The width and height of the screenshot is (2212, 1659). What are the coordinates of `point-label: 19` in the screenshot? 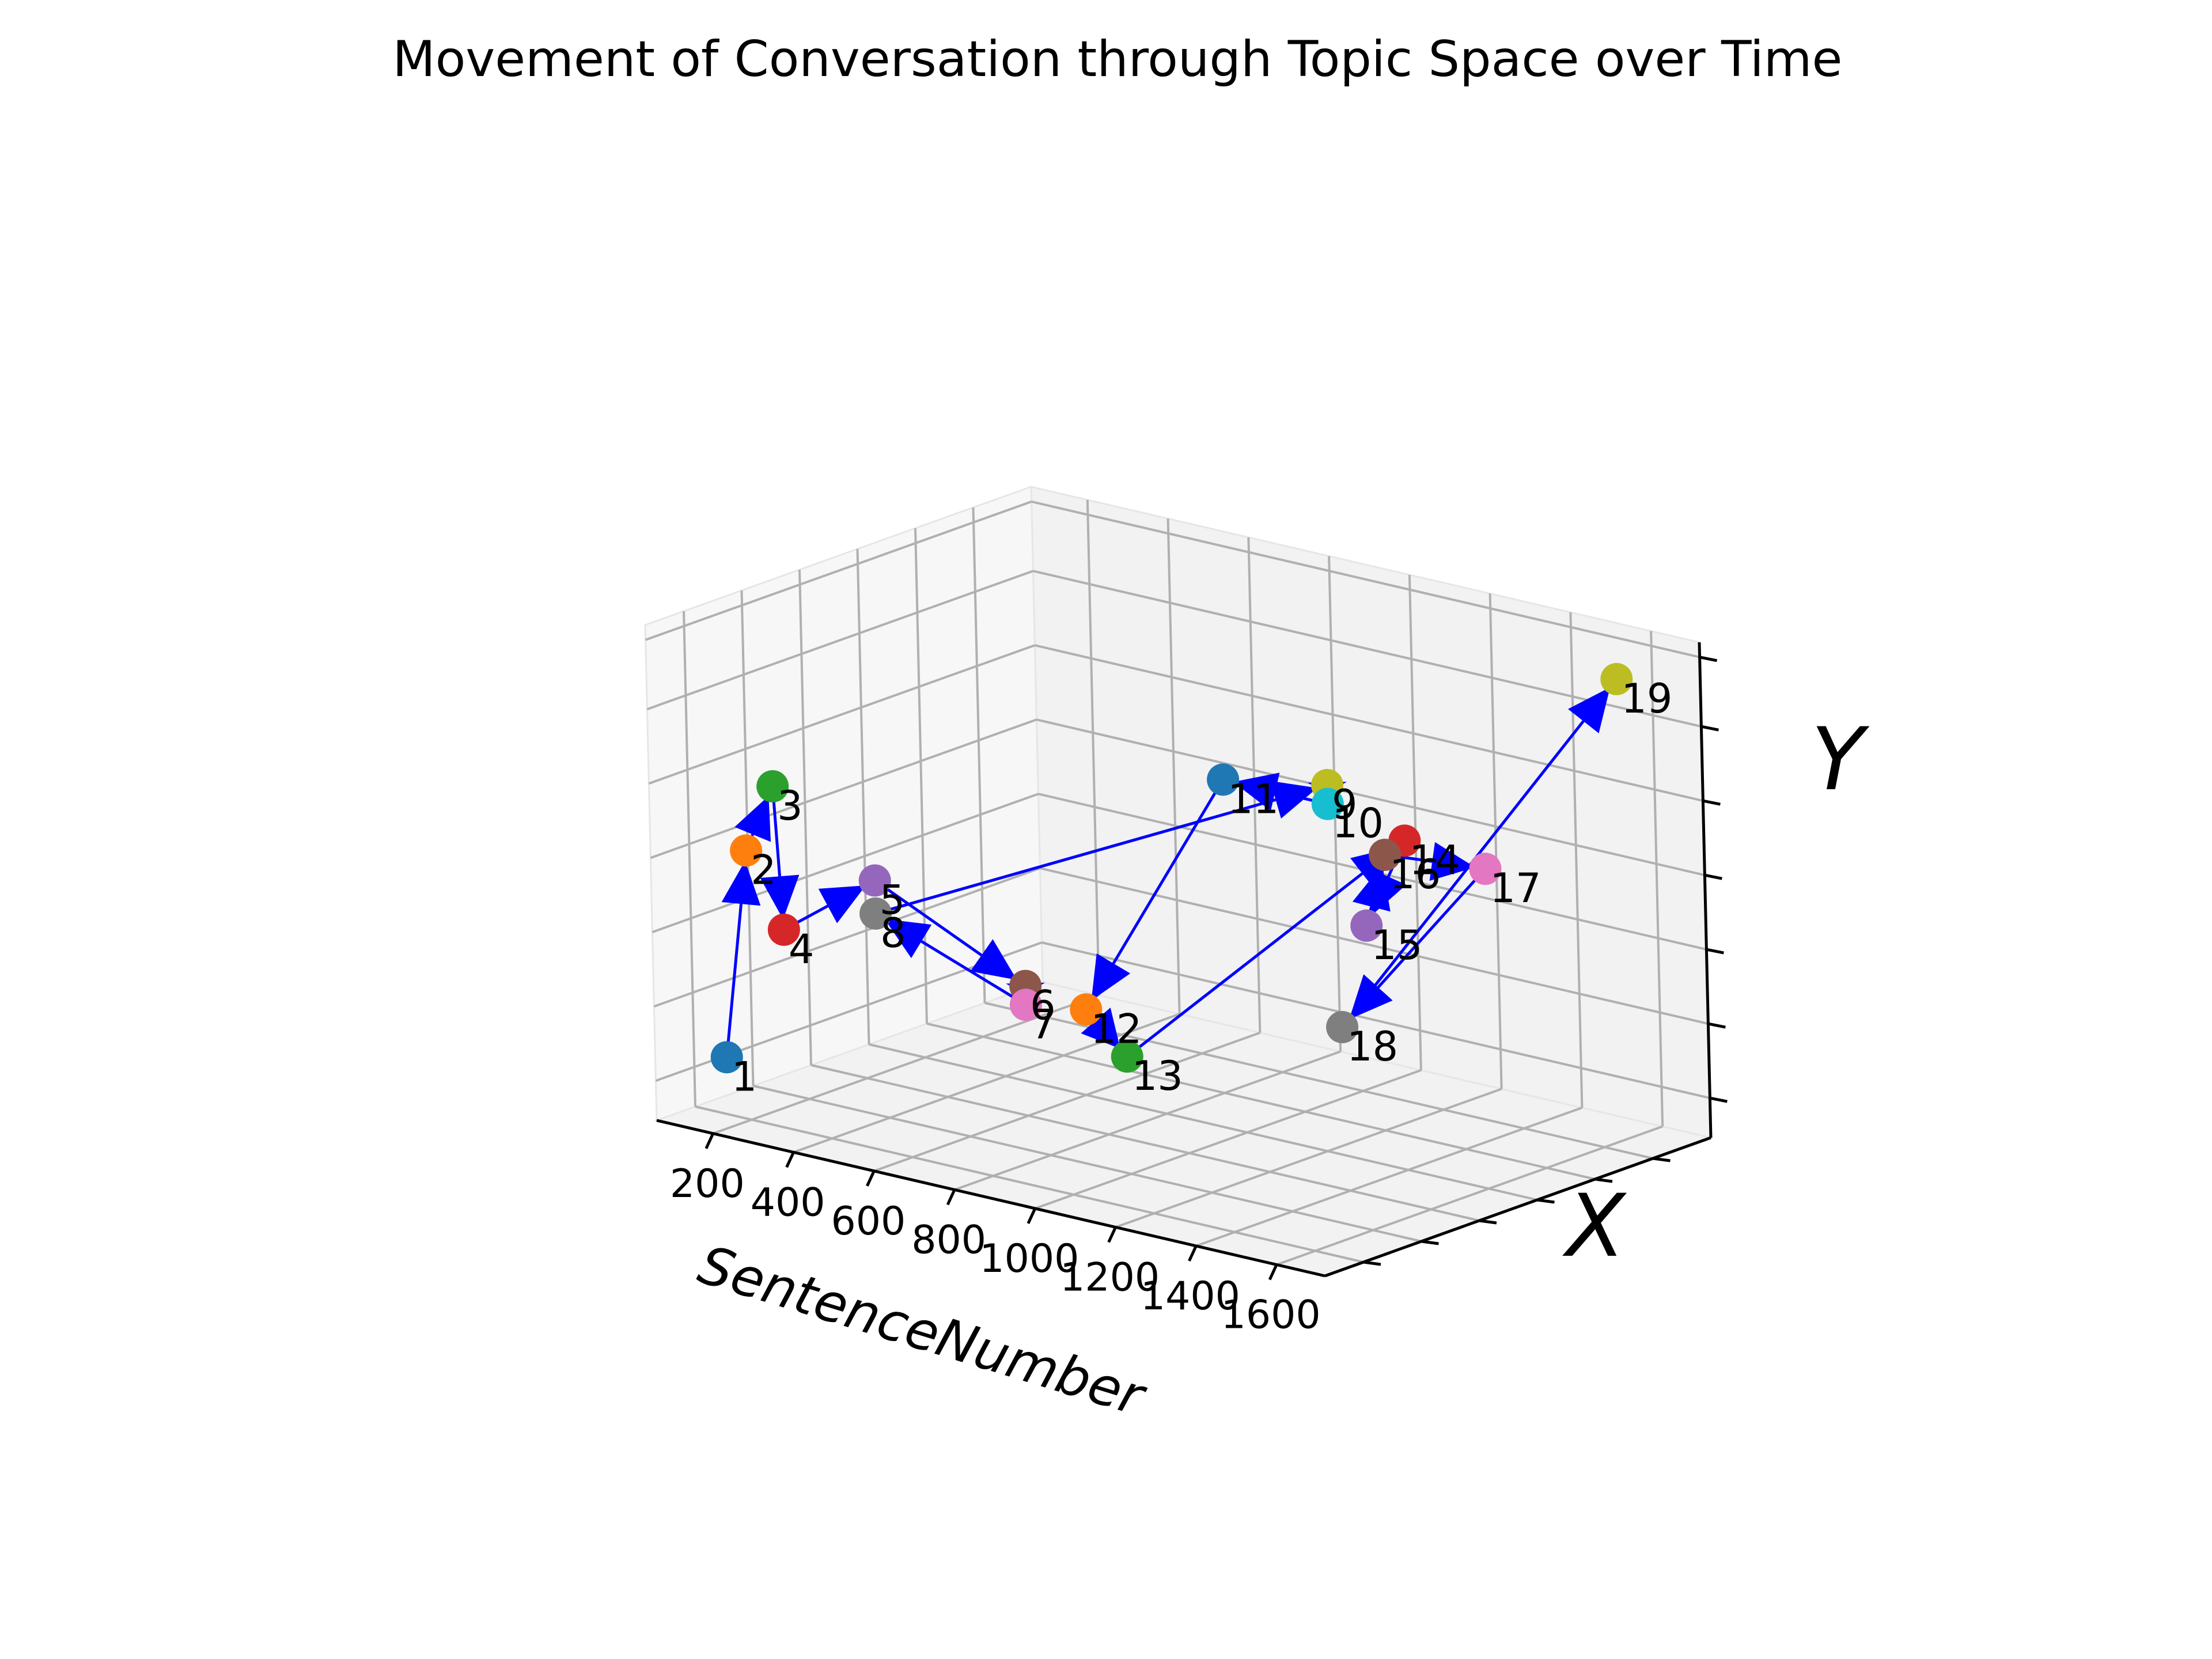 It's located at (1646, 698).